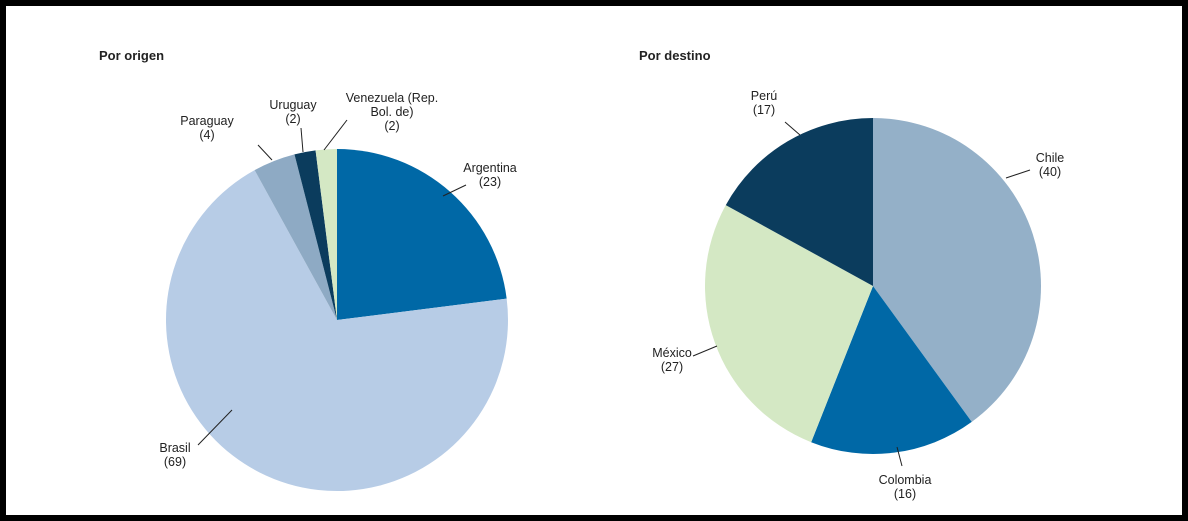  What do you see at coordinates (905, 494) in the screenshot?
I see `value-label: (16)` at bounding box center [905, 494].